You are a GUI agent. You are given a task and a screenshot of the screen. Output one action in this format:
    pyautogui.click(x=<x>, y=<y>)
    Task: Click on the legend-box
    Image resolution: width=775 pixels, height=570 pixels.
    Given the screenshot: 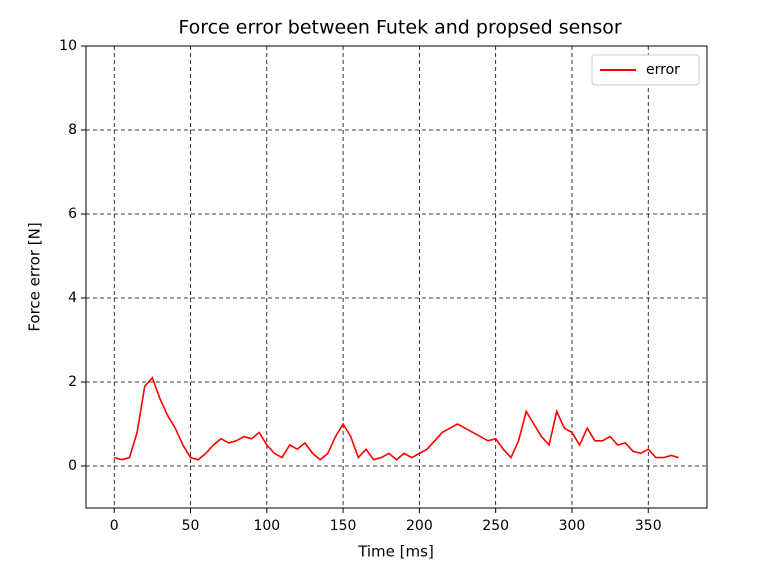 What is the action you would take?
    pyautogui.click(x=645, y=70)
    